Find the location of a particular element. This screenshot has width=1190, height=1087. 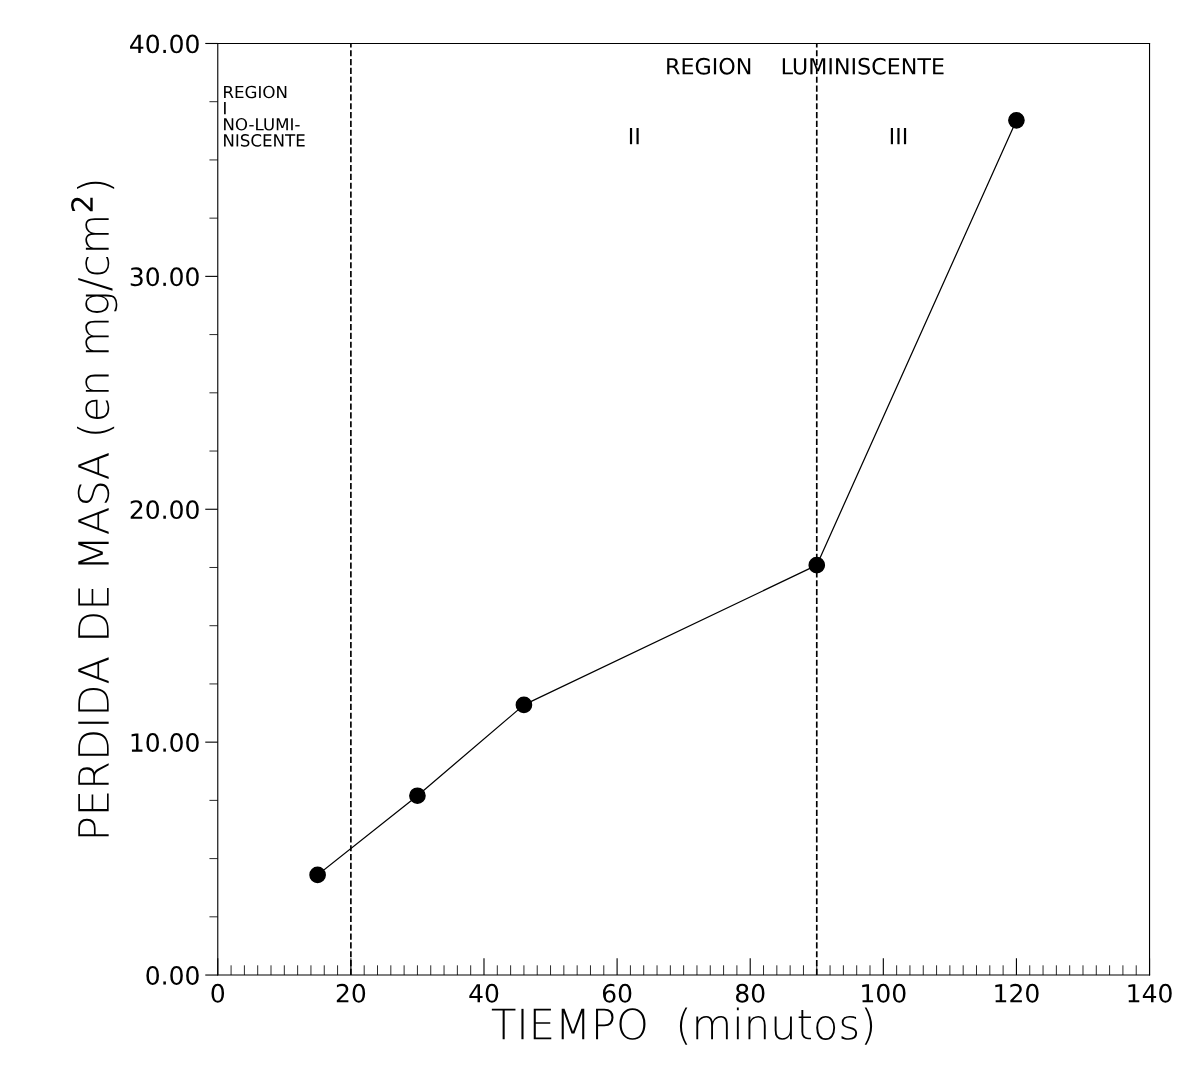

x-tick-label: 140 is located at coordinates (1150, 993).